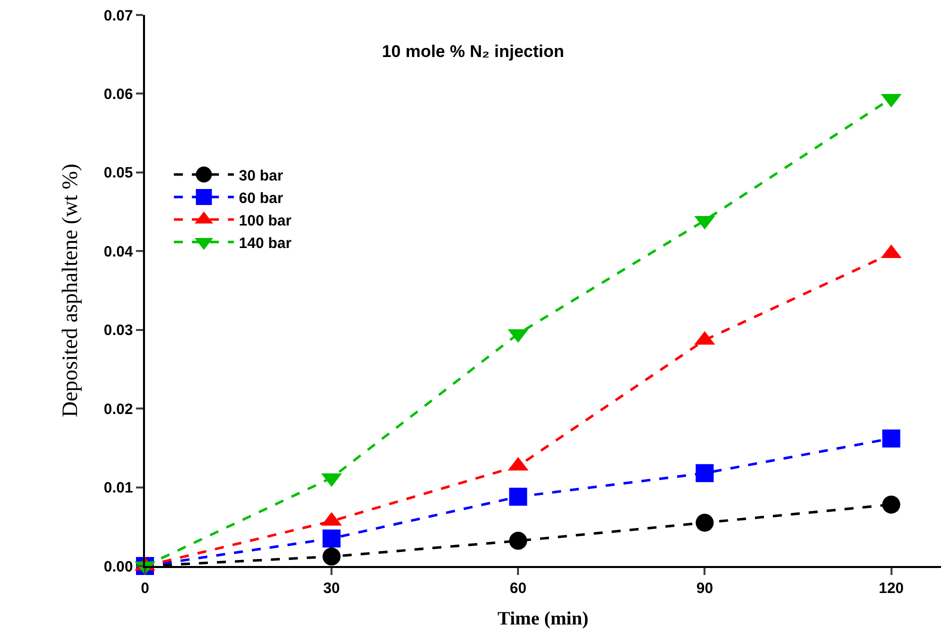 This screenshot has width=946, height=641. Describe the element at coordinates (543, 619) in the screenshot. I see `x-axis-title: Time (min)` at that location.